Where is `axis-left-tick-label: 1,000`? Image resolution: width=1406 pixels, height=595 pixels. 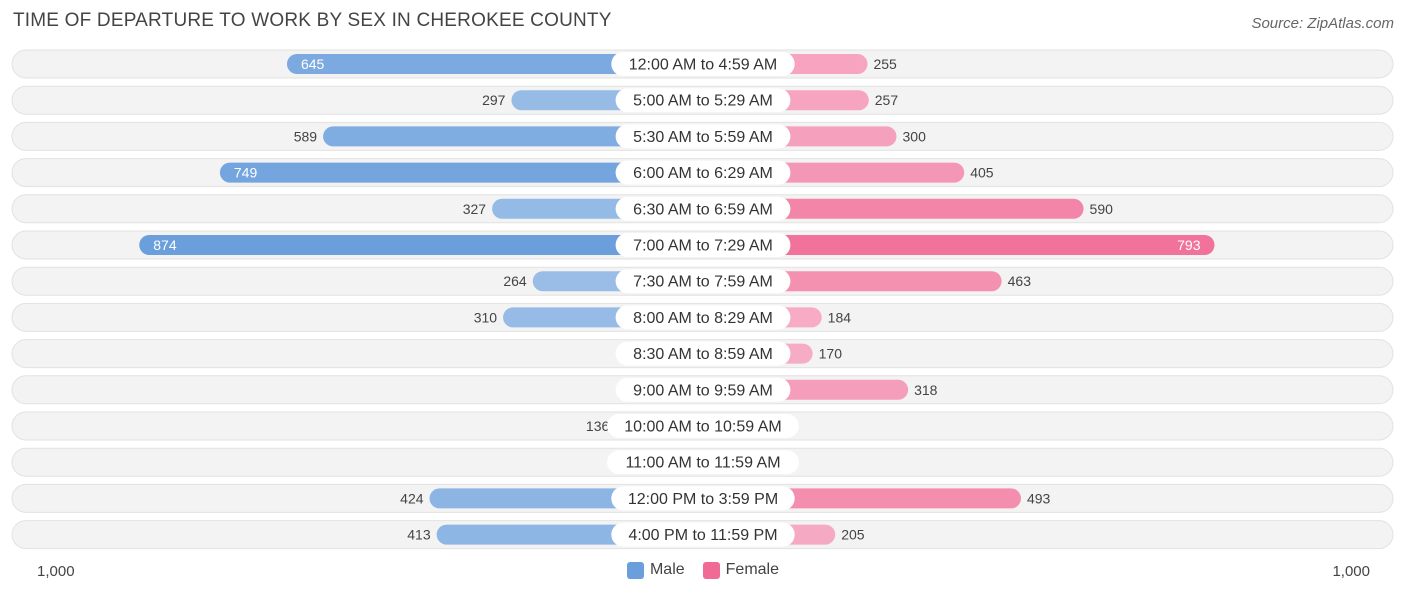
axis-left-tick-label: 1,000 is located at coordinates (56, 571).